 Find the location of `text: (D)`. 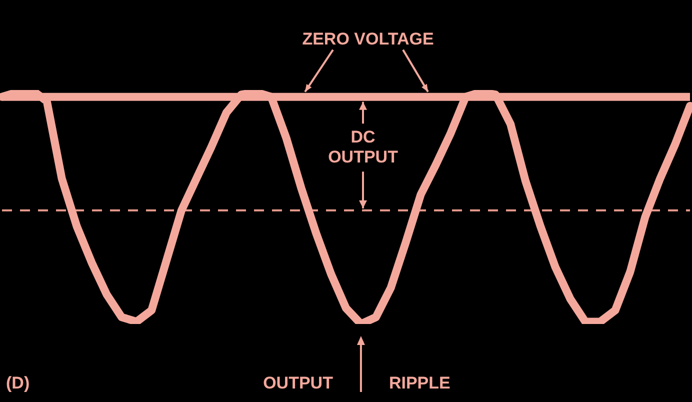

text: (D) is located at coordinates (18, 383).